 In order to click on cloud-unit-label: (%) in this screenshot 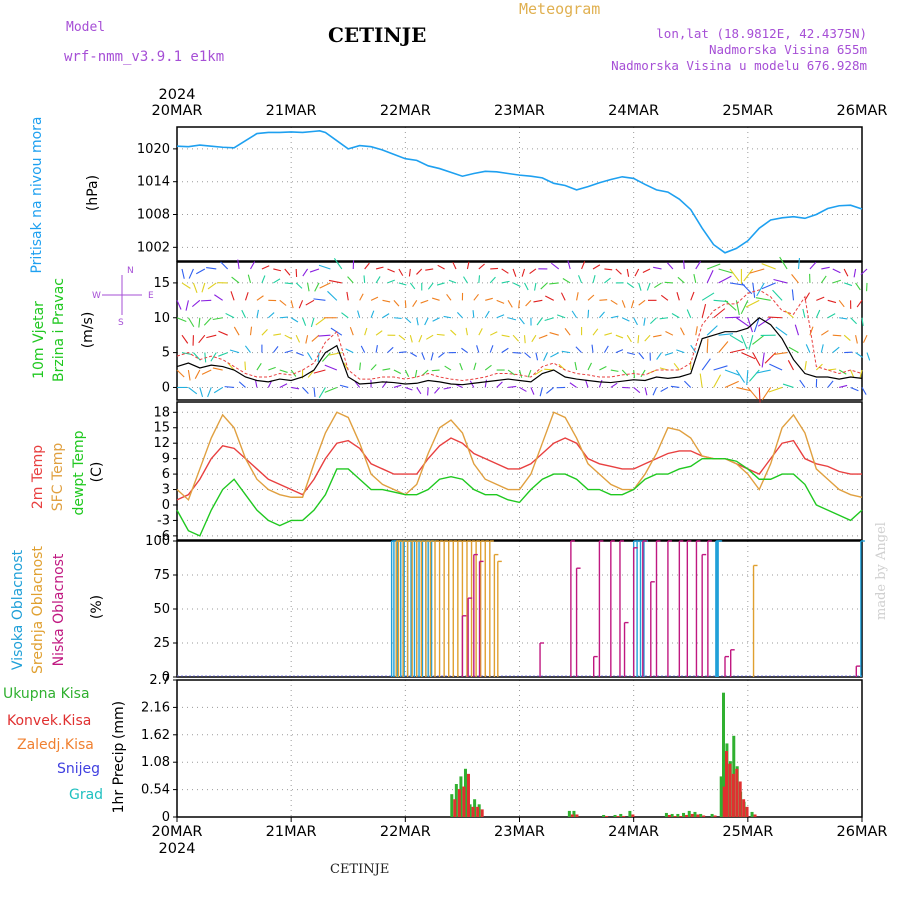, I will do `click(97, 607)`.